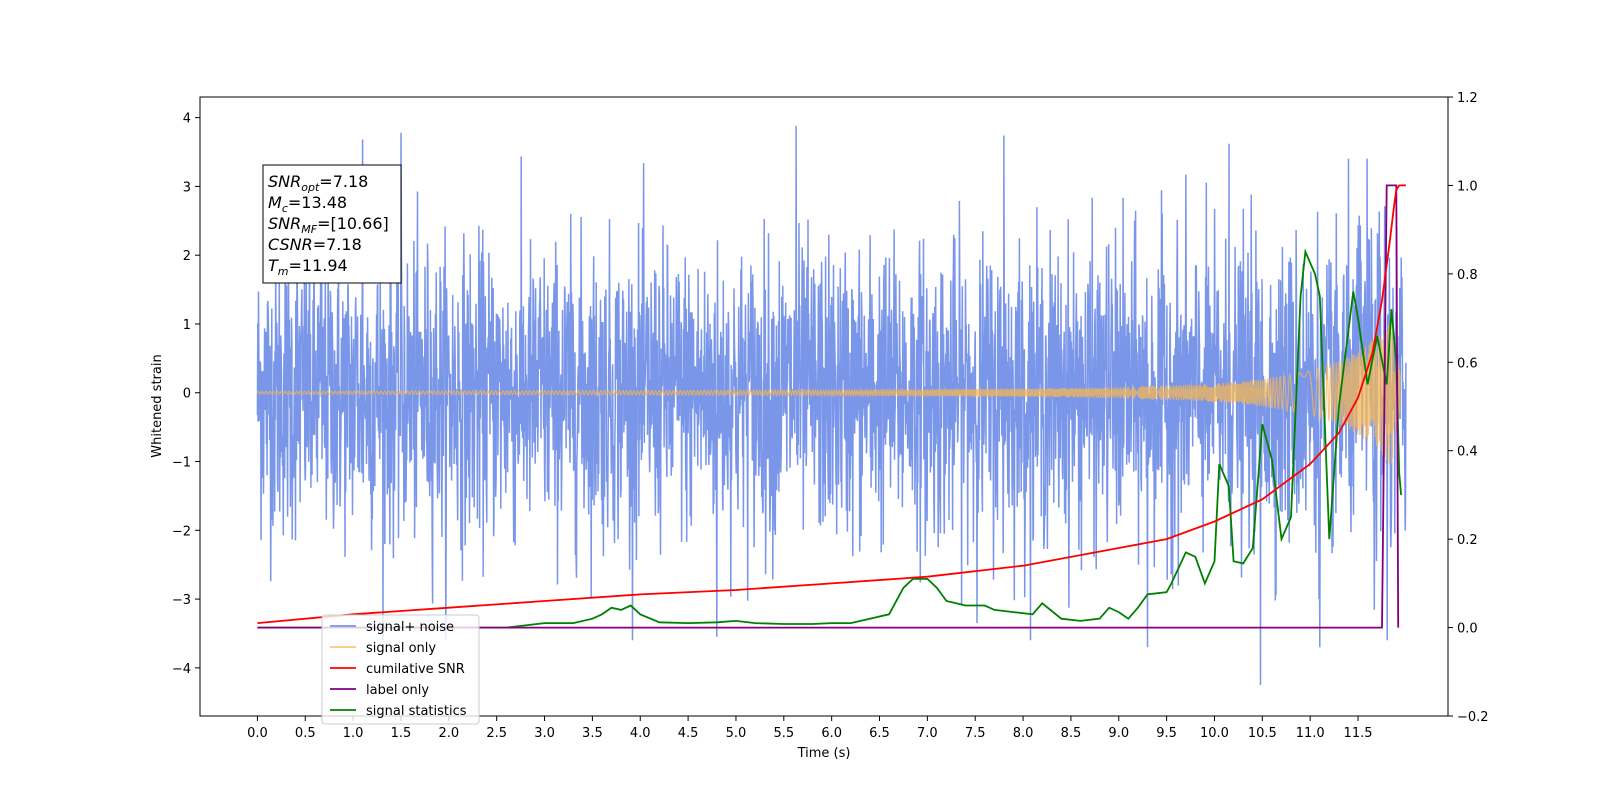 Image resolution: width=1600 pixels, height=800 pixels. Describe the element at coordinates (1467, 275) in the screenshot. I see `y2-tick-label: 0.8` at that location.